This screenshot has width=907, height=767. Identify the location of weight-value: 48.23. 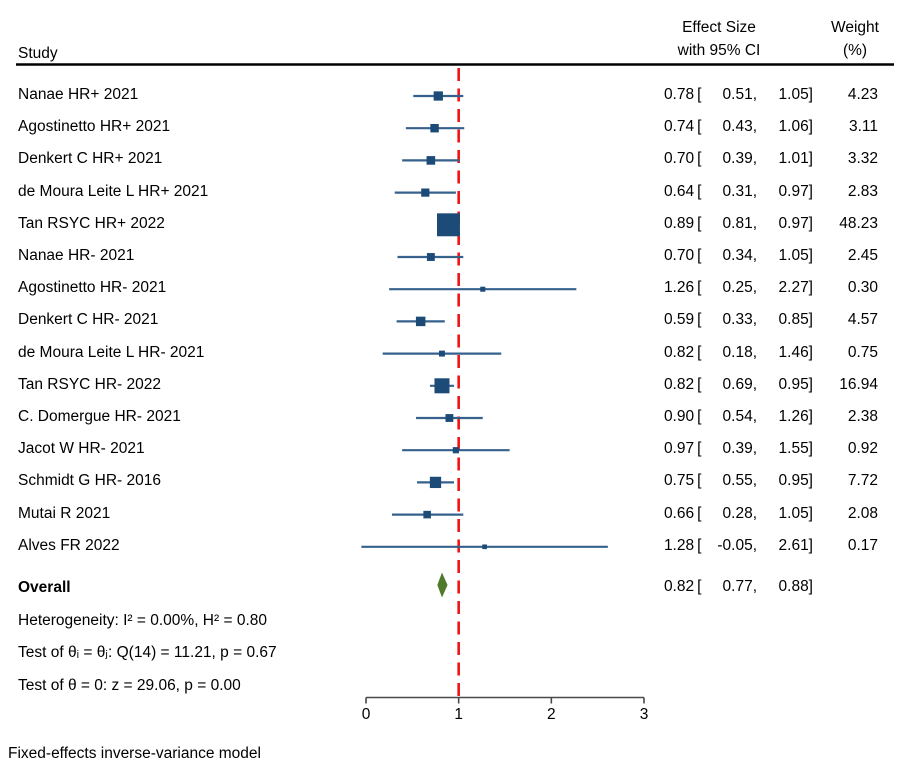
(858, 223).